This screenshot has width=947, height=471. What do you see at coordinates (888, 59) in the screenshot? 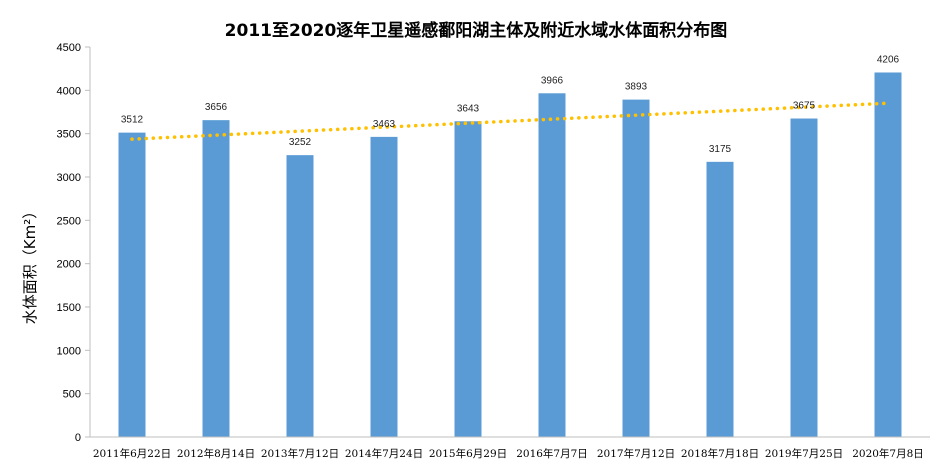
I see `data-label: 4206` at bounding box center [888, 59].